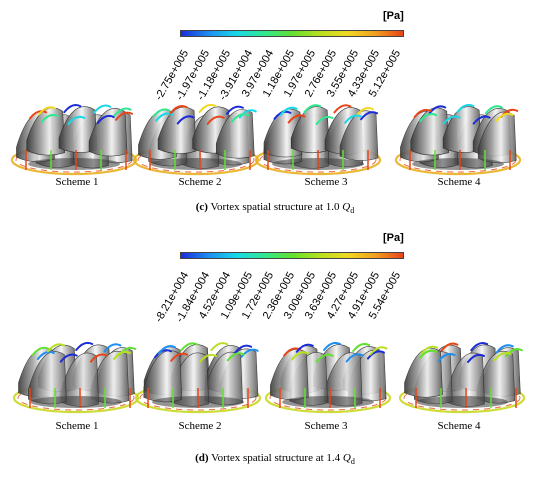 Image resolution: width=550 pixels, height=477 pixels. I want to click on caption-c-text: Vortex spatial structure at 1.0, so click(275, 207).